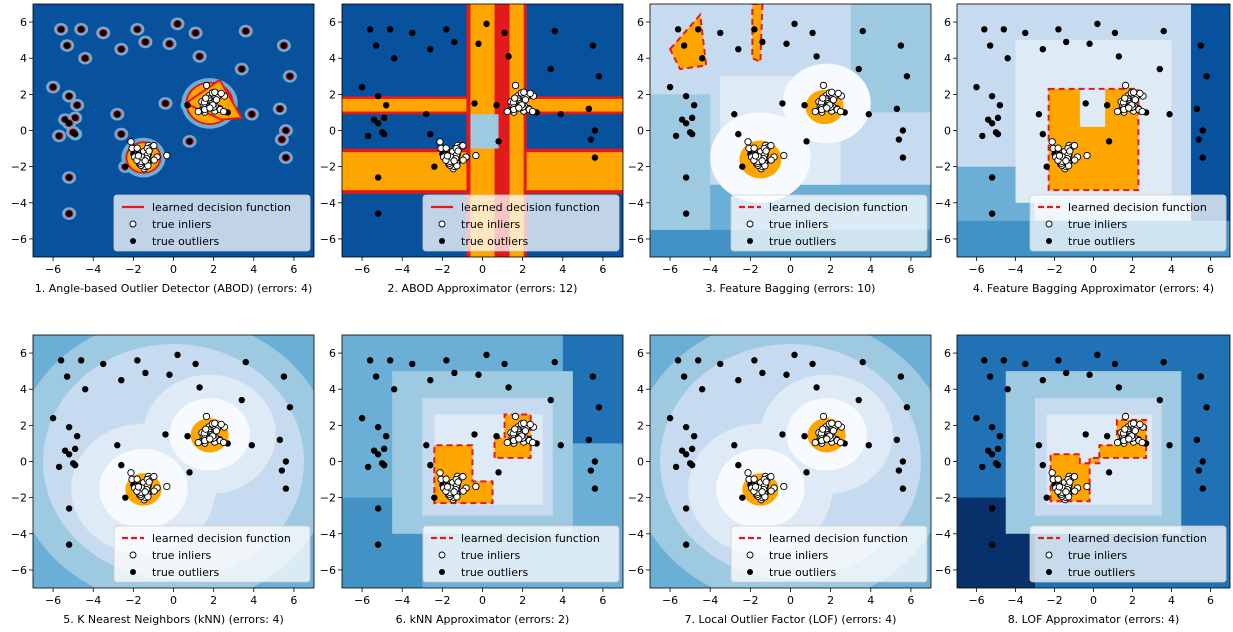  I want to click on y-tick-label: 6, so click(23, 353).